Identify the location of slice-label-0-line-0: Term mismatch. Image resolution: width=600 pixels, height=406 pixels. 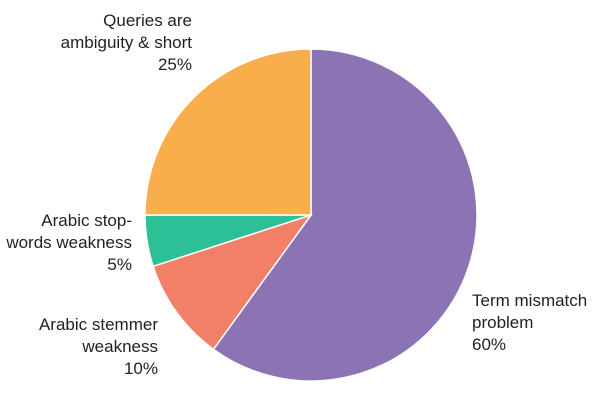
(529, 300).